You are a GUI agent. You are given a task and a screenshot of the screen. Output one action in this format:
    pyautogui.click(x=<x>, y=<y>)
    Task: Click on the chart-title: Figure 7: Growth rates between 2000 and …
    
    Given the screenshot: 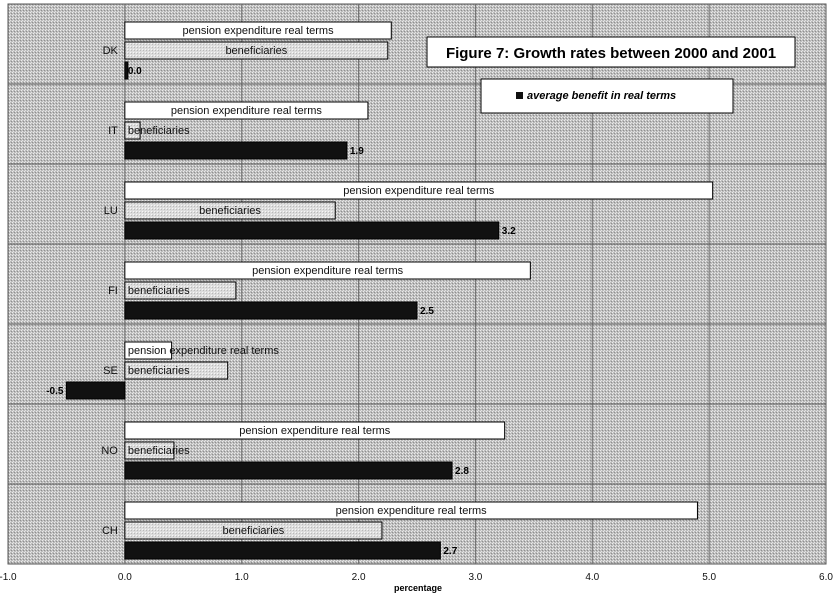 What is the action you would take?
    pyautogui.click(x=611, y=53)
    